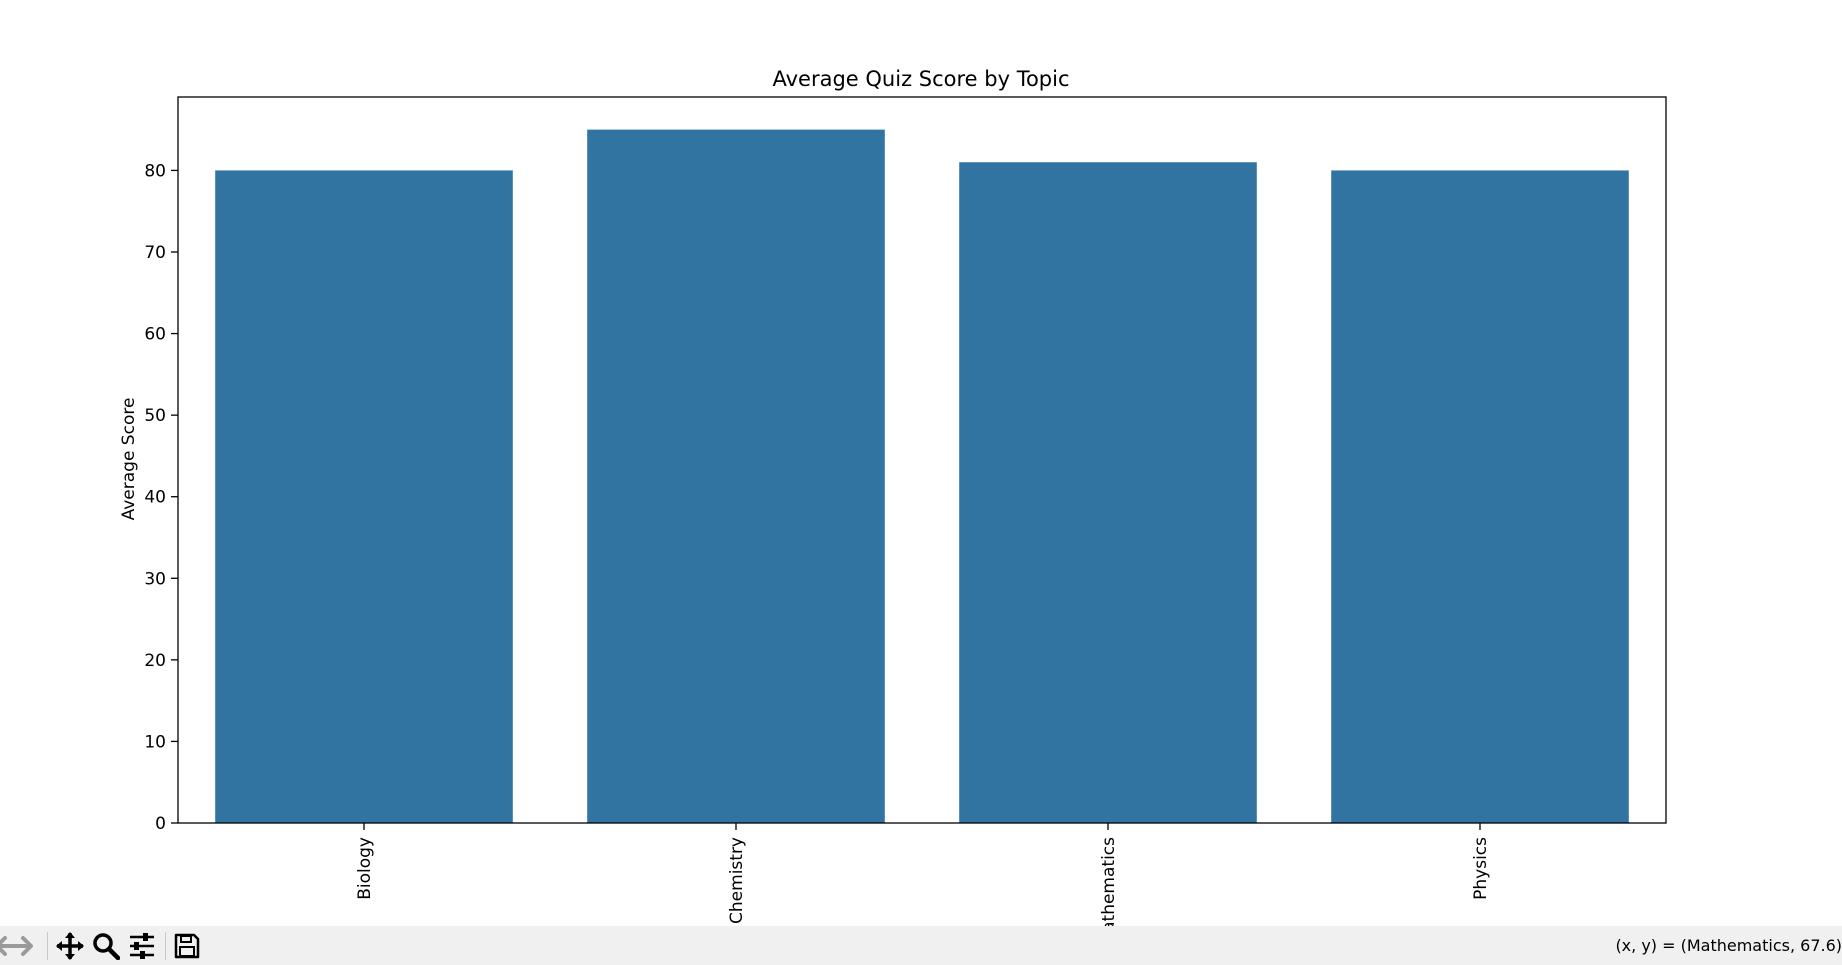 This screenshot has height=965, width=1842. Describe the element at coordinates (920, 79) in the screenshot. I see `chart-title: Average Quiz Score by Topic` at that location.